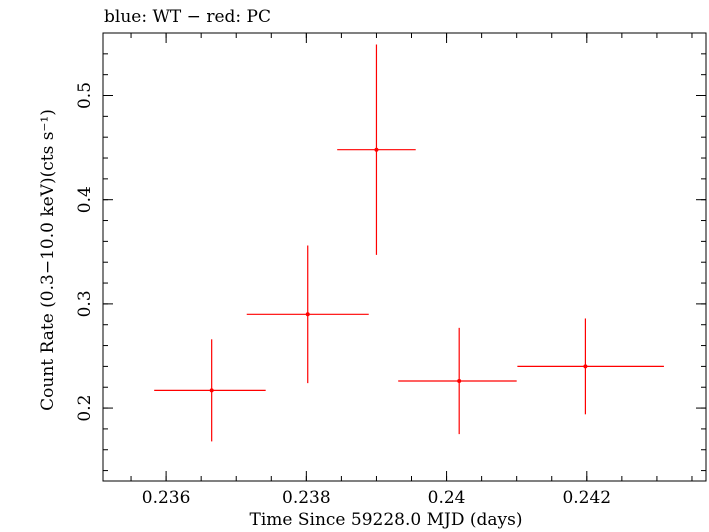 The width and height of the screenshot is (709, 532). I want to click on y-tick-label: 0.3, so click(85, 303).